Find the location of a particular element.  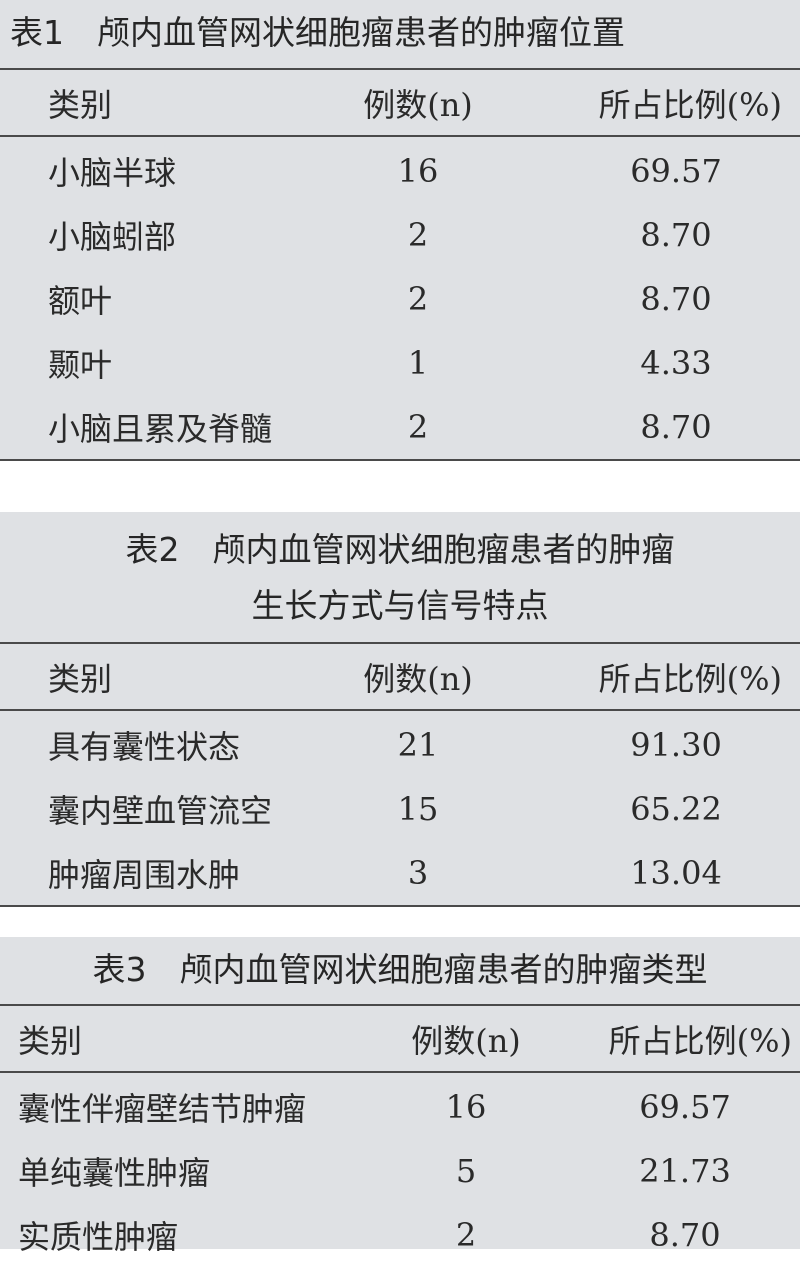

table-2-title-line1: 表2 颅内血管网状细胞瘤患者的肿瘤 is located at coordinates (400, 549).